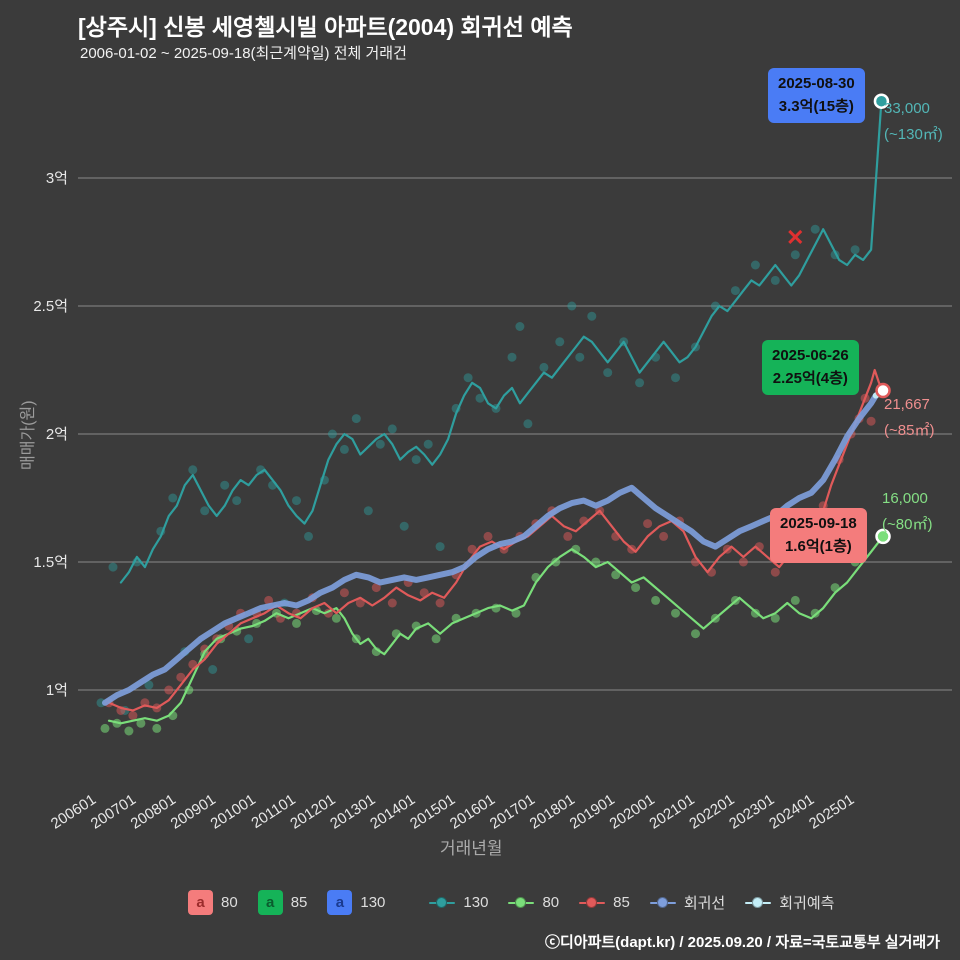 The width and height of the screenshot is (960, 960). I want to click on y-axis-label: 매매가(원), so click(28, 435).